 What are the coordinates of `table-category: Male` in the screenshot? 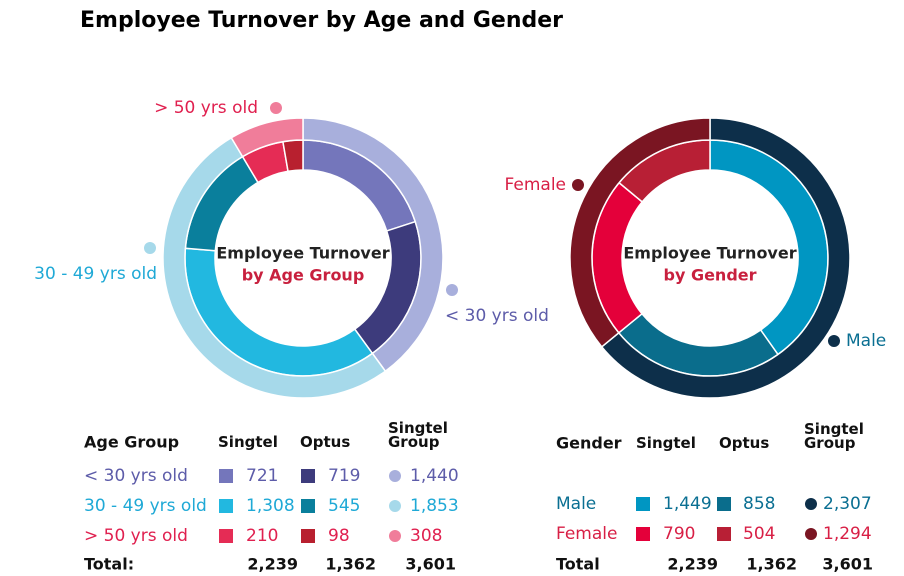 It's located at (576, 504).